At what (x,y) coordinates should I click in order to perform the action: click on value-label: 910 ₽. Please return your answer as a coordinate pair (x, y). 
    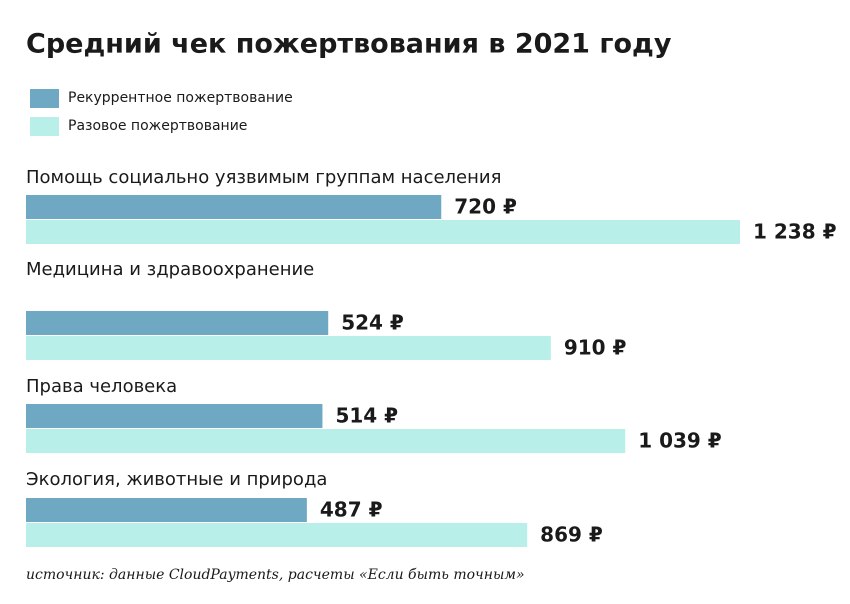
    Looking at the image, I should click on (595, 348).